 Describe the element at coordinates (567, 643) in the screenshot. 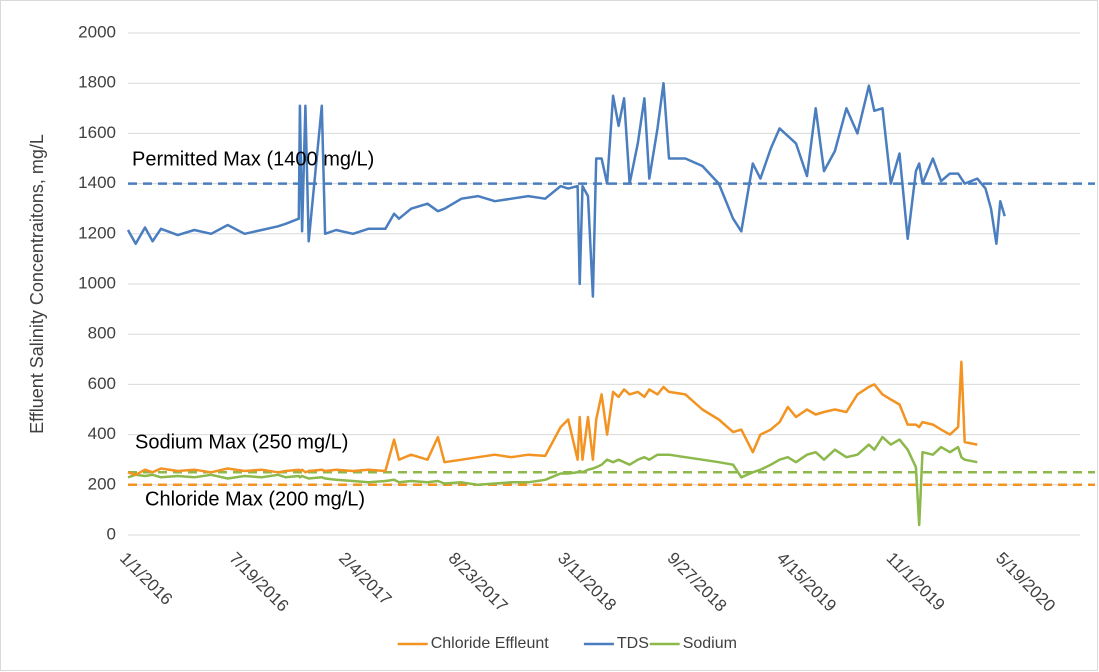

I see `legend: Chloride Effleunt TDS Sodium` at that location.